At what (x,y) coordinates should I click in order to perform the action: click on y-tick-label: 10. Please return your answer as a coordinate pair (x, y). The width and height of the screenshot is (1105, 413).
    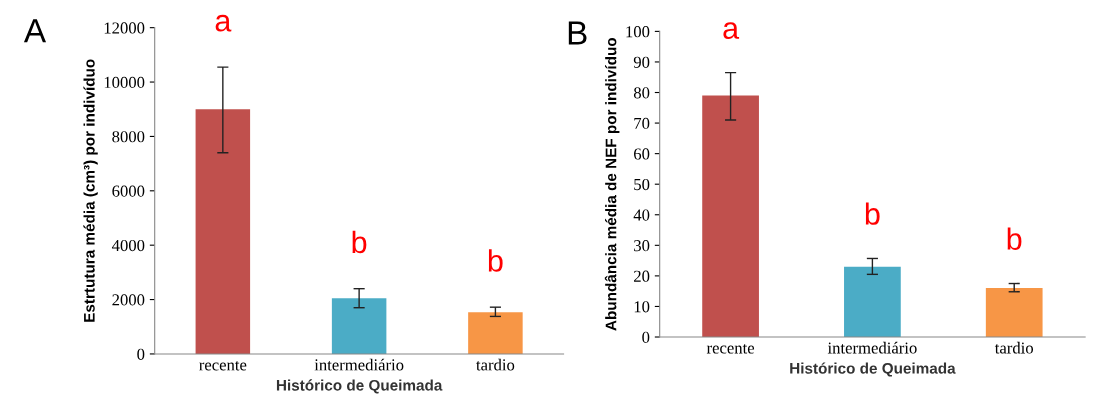
    Looking at the image, I should click on (642, 307).